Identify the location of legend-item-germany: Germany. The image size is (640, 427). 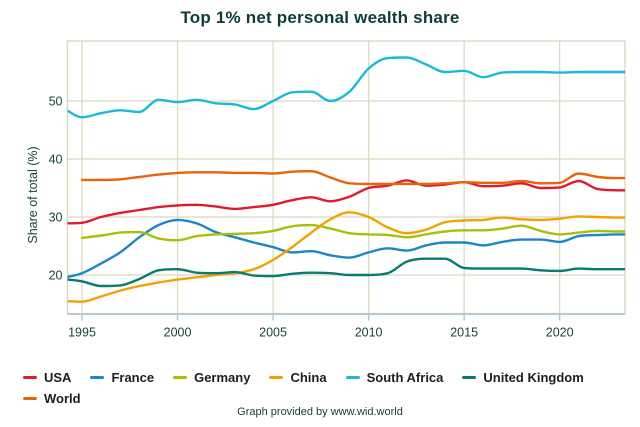
(211, 377).